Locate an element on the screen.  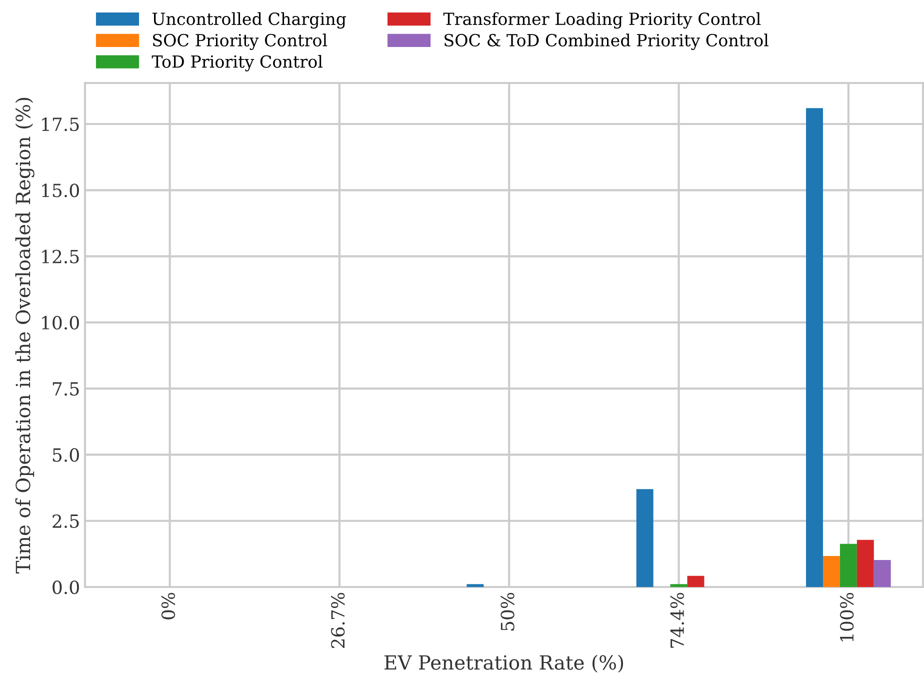
x-axis-title: EV Penetration Rate (%) is located at coordinates (504, 663).